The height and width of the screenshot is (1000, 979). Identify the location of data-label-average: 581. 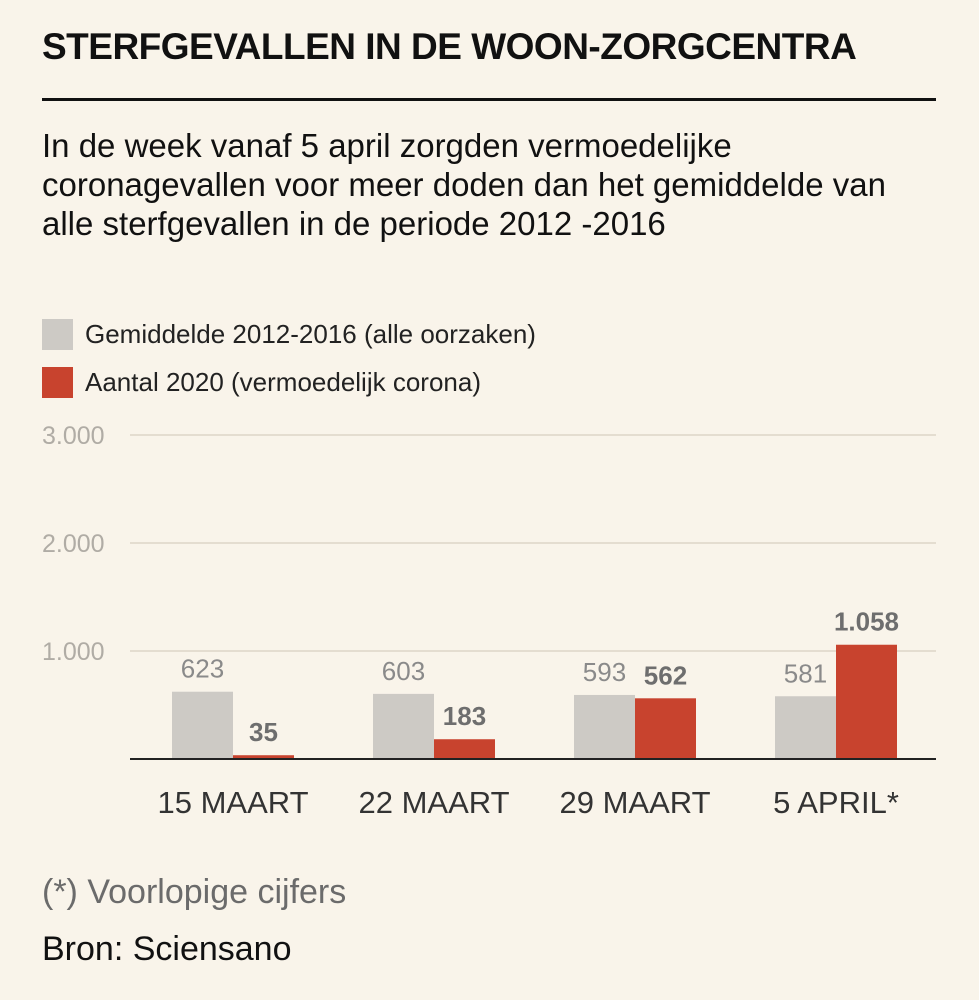
(805, 673).